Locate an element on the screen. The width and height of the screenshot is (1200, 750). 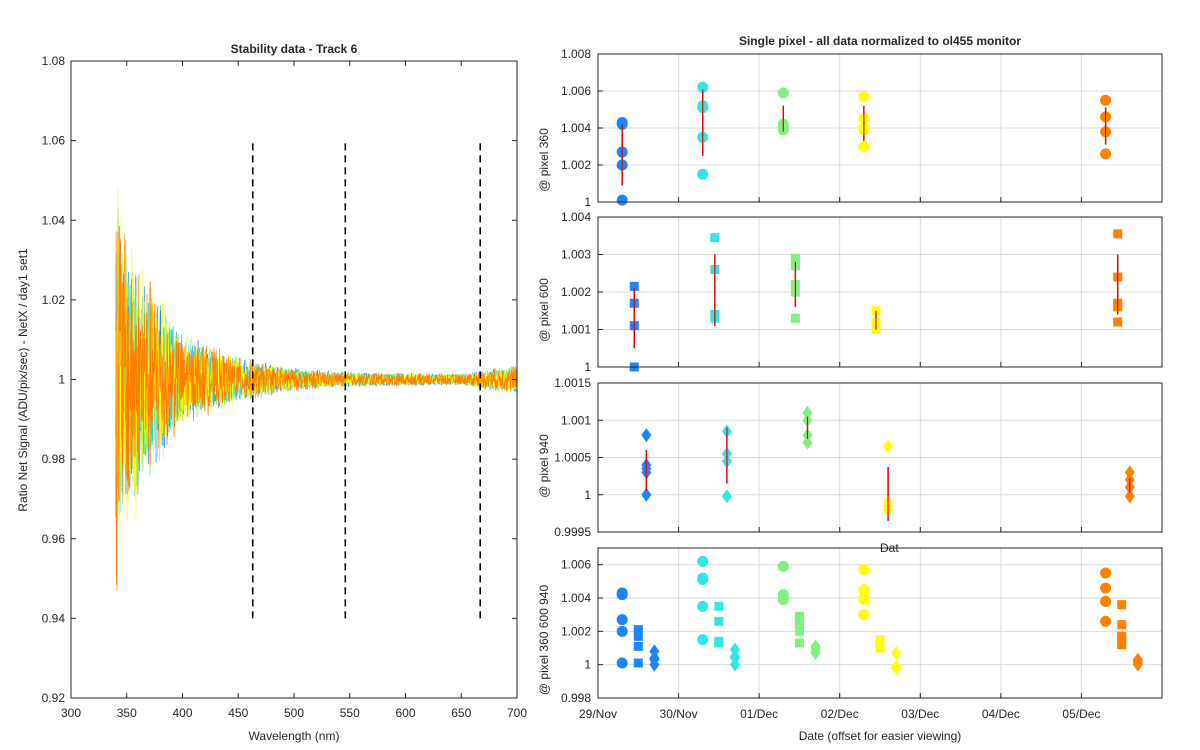
right-xtick-label: 03/Dec is located at coordinates (920, 714).